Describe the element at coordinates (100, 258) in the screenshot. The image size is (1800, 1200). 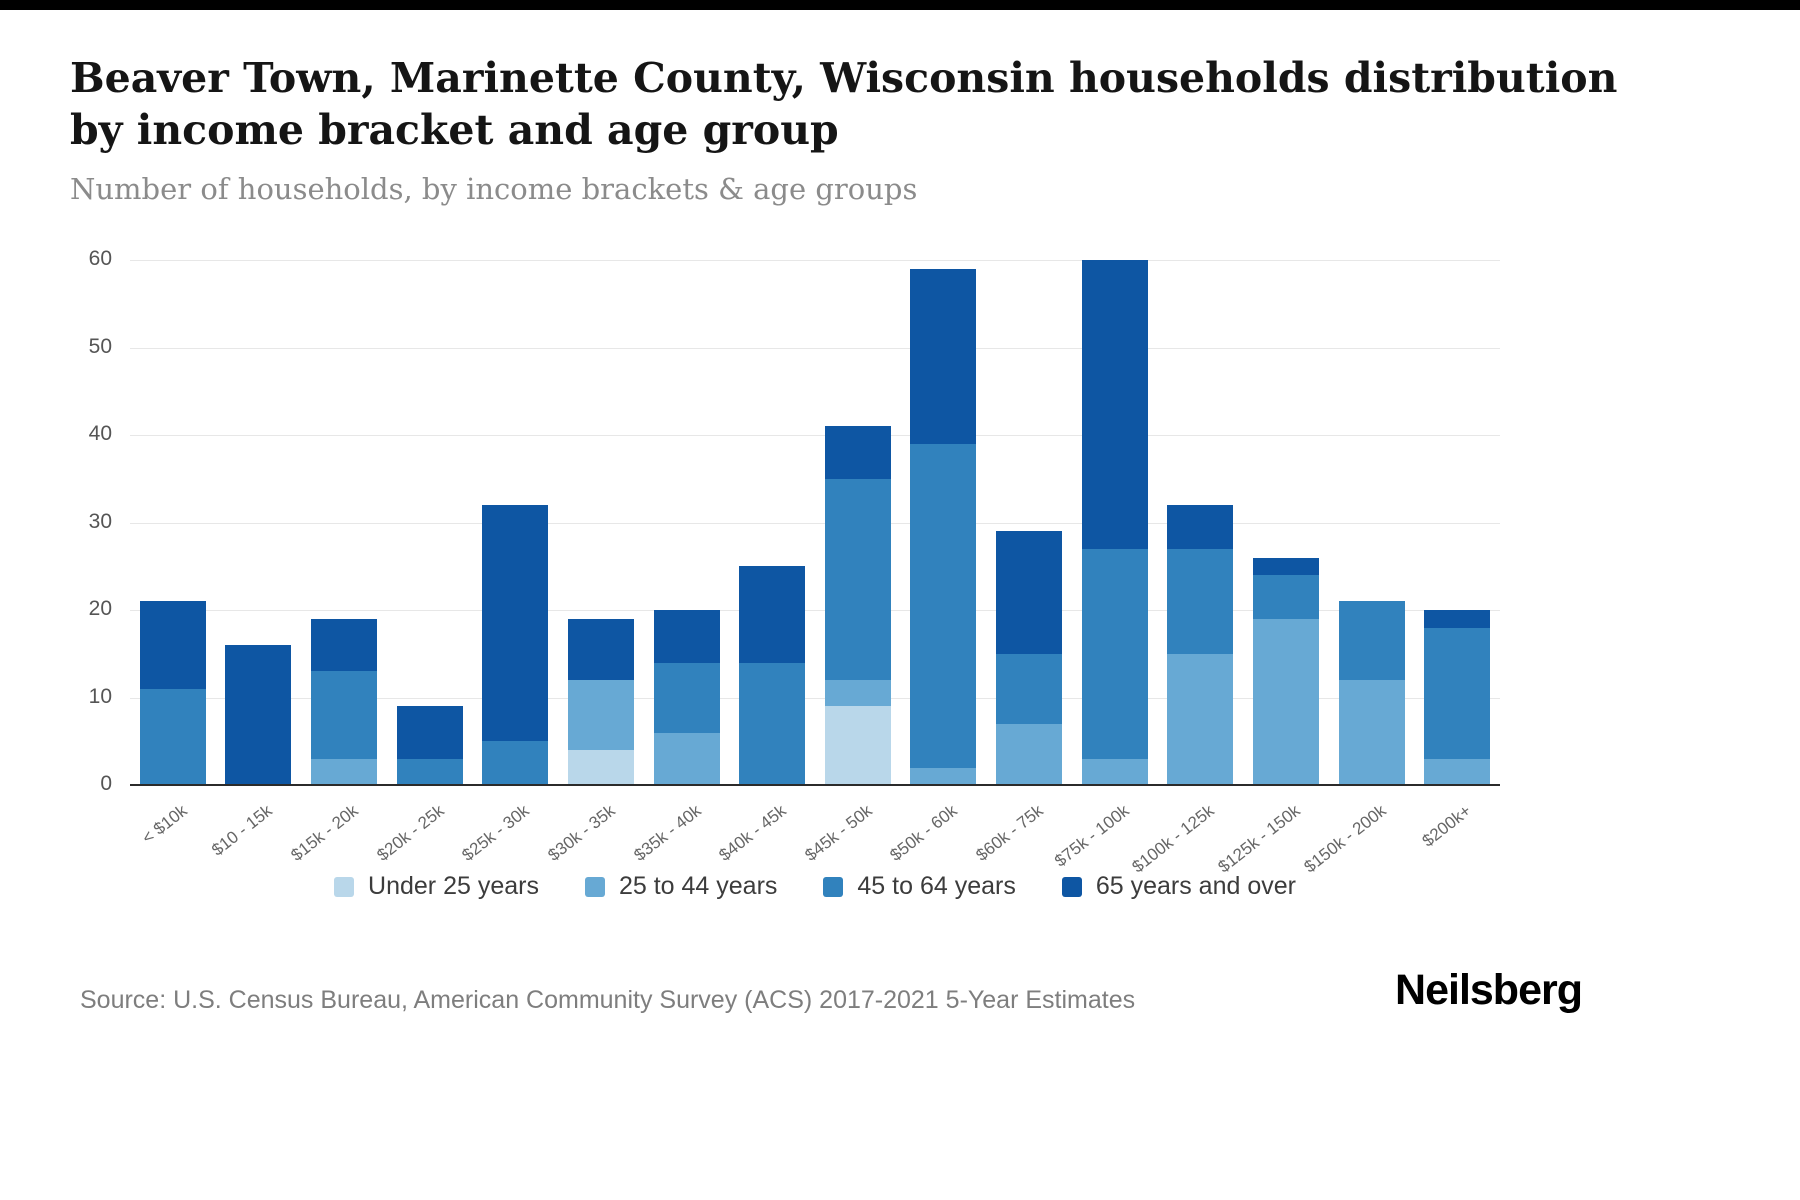
I see `y-axis-tick-label: 60` at that location.